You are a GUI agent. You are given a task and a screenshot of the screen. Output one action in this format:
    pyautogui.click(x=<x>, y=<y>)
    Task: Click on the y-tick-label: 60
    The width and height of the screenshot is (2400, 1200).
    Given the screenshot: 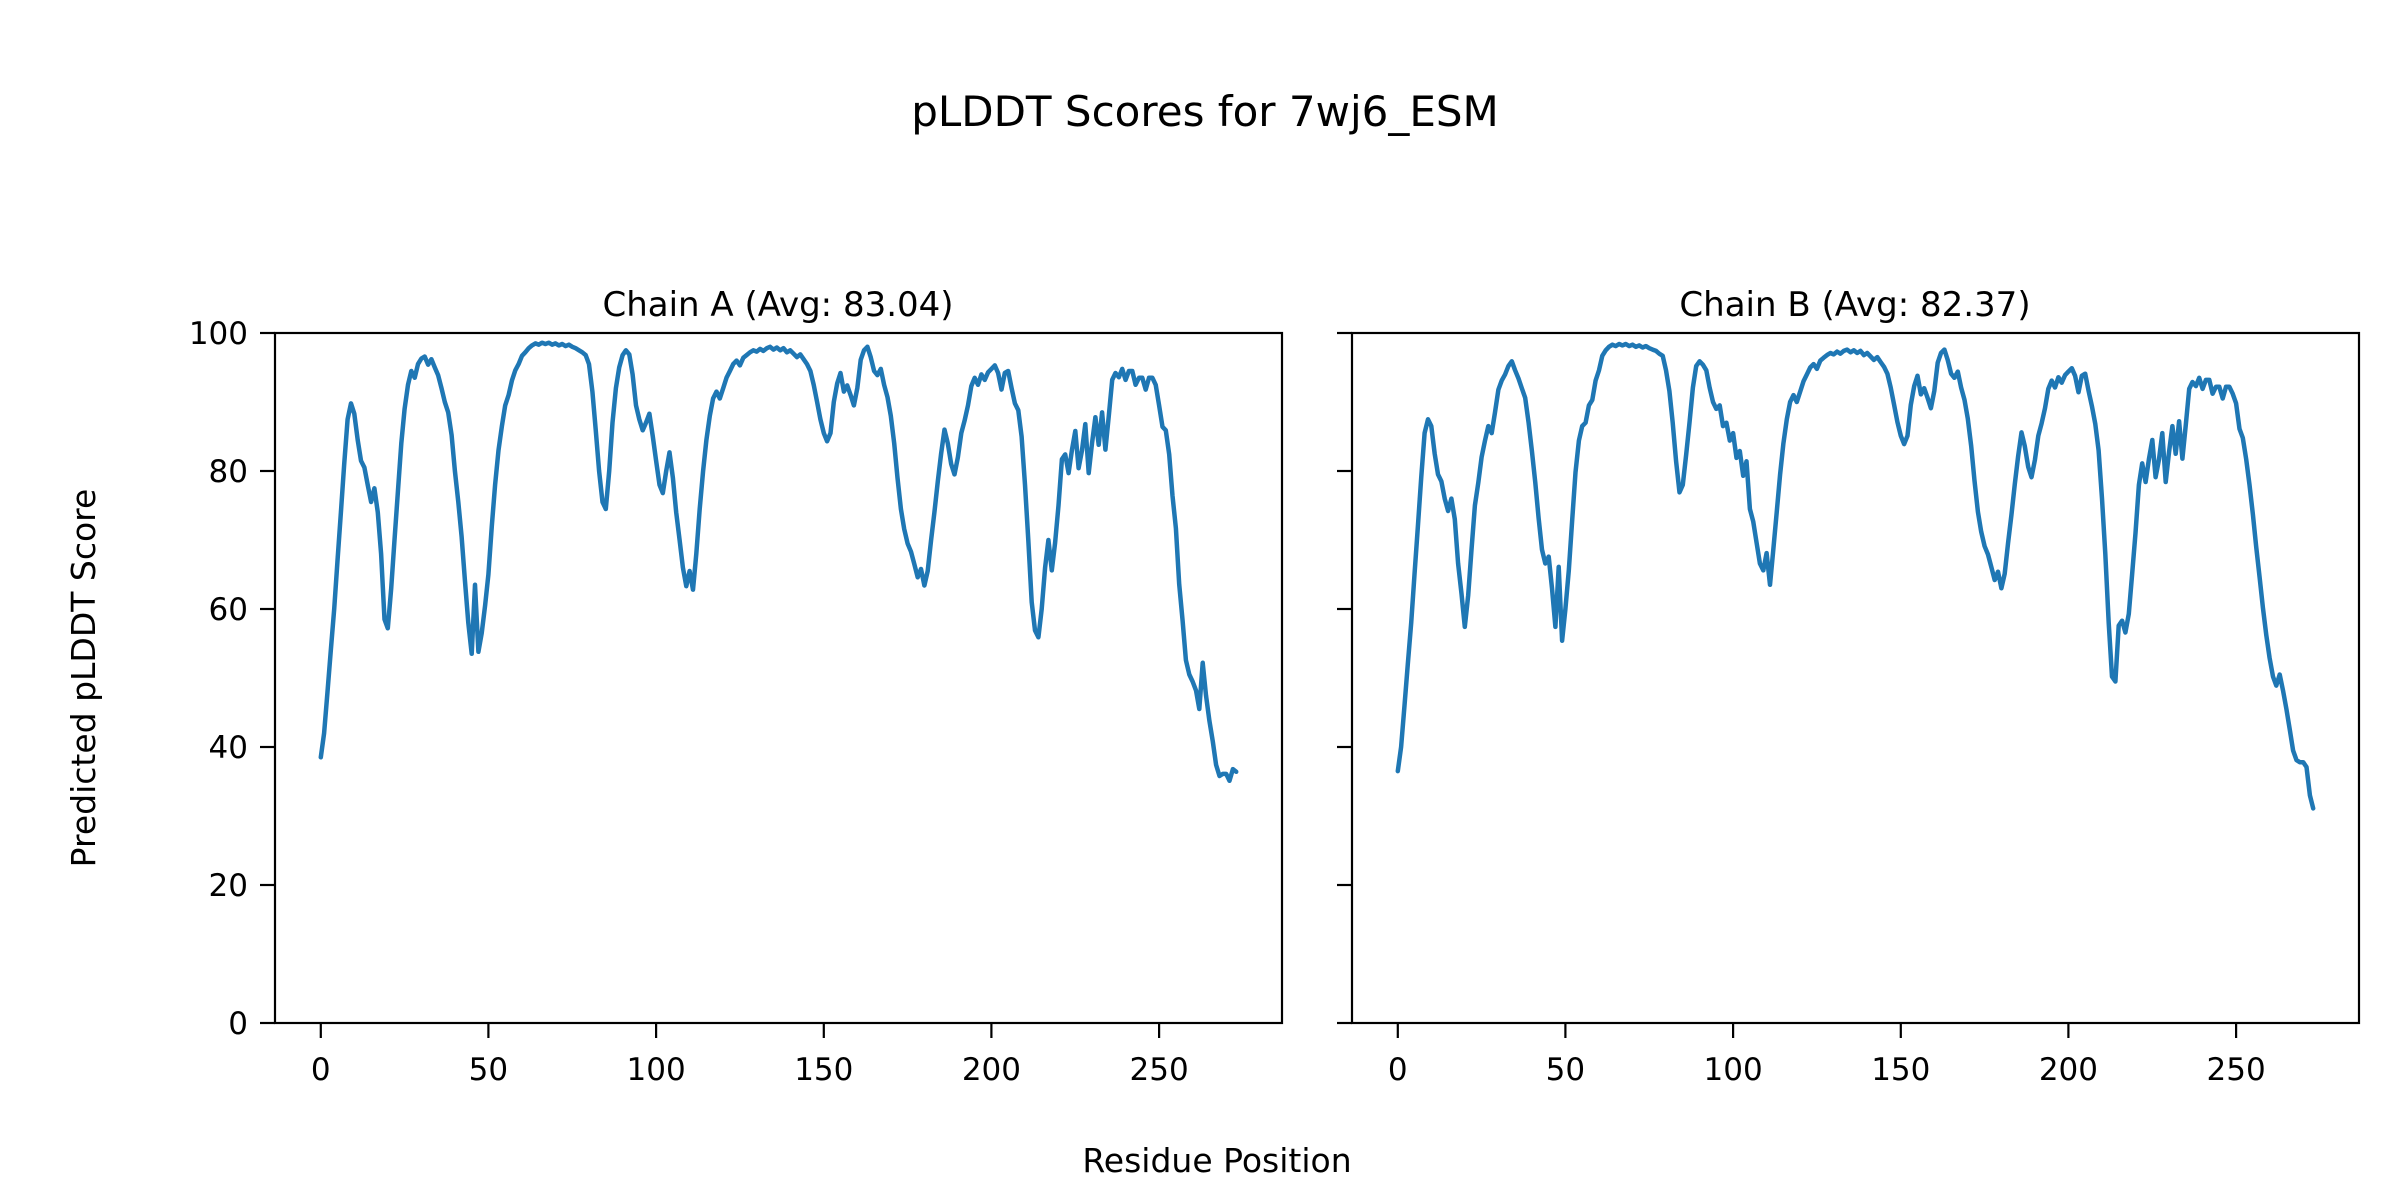 What is the action you would take?
    pyautogui.click(x=228, y=610)
    